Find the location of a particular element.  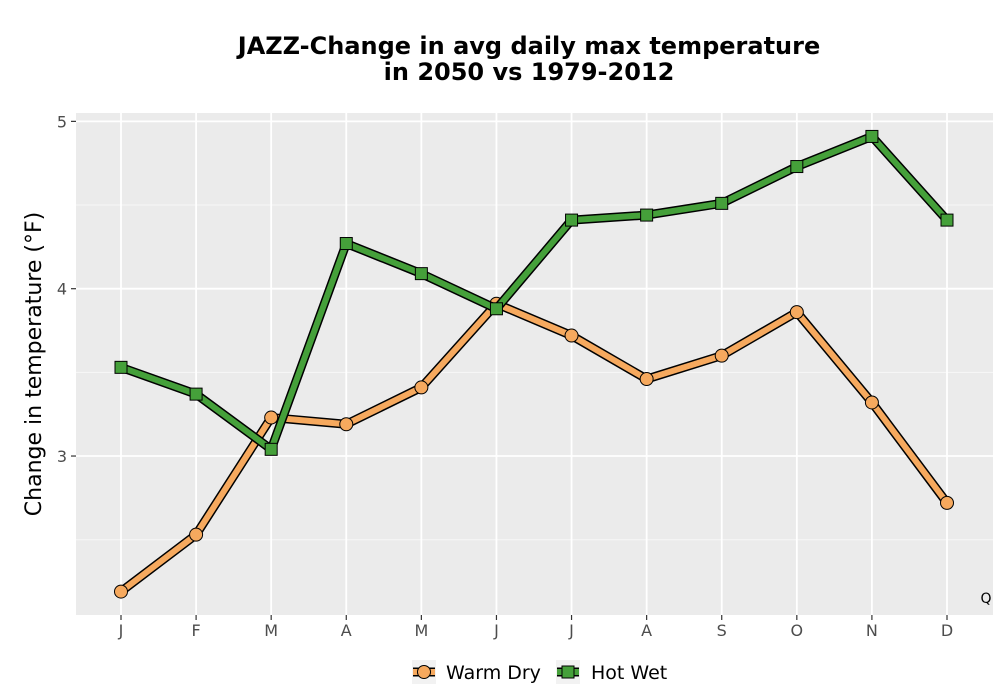

chart-title-line2: in 2050 vs 1979-2012 is located at coordinates (529, 72).